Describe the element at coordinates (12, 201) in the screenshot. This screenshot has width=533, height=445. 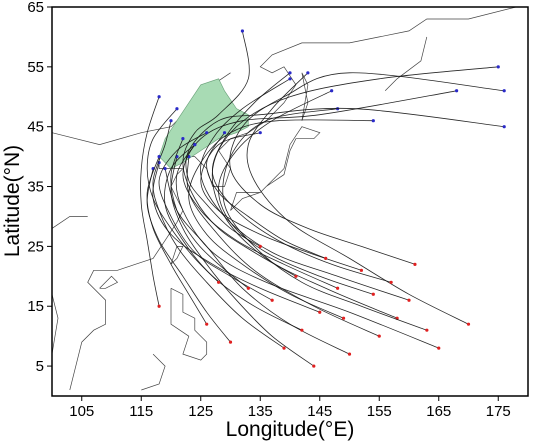
I see `y-axis-title: Latitude(°N)` at that location.